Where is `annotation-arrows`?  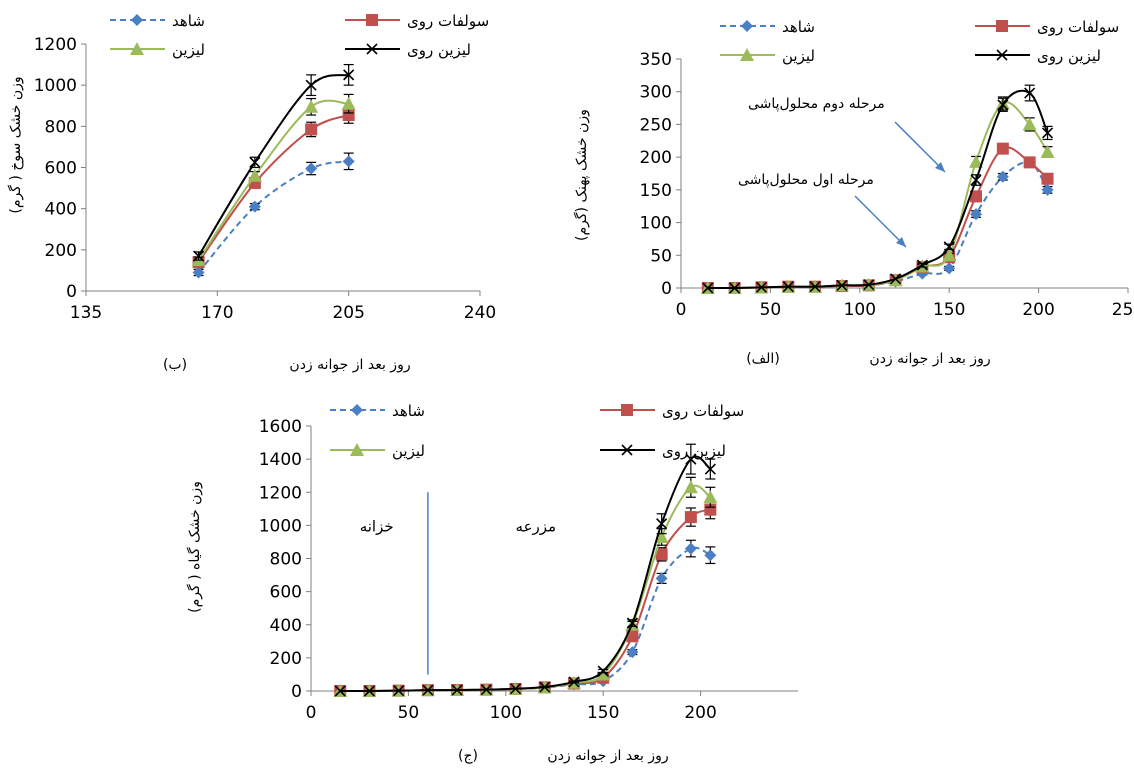 annotation-arrows is located at coordinates (900, 184).